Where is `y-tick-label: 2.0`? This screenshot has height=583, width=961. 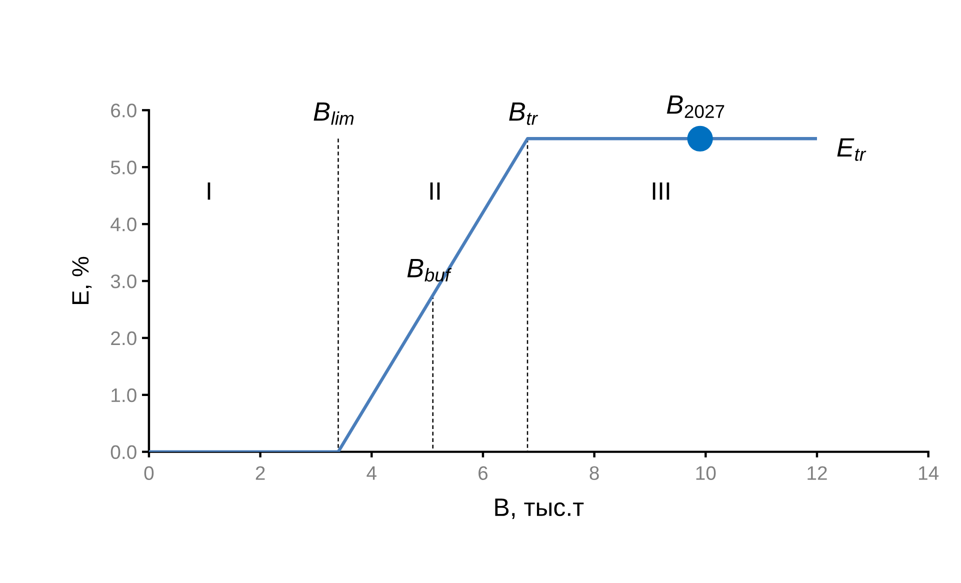 y-tick-label: 2.0 is located at coordinates (123, 338).